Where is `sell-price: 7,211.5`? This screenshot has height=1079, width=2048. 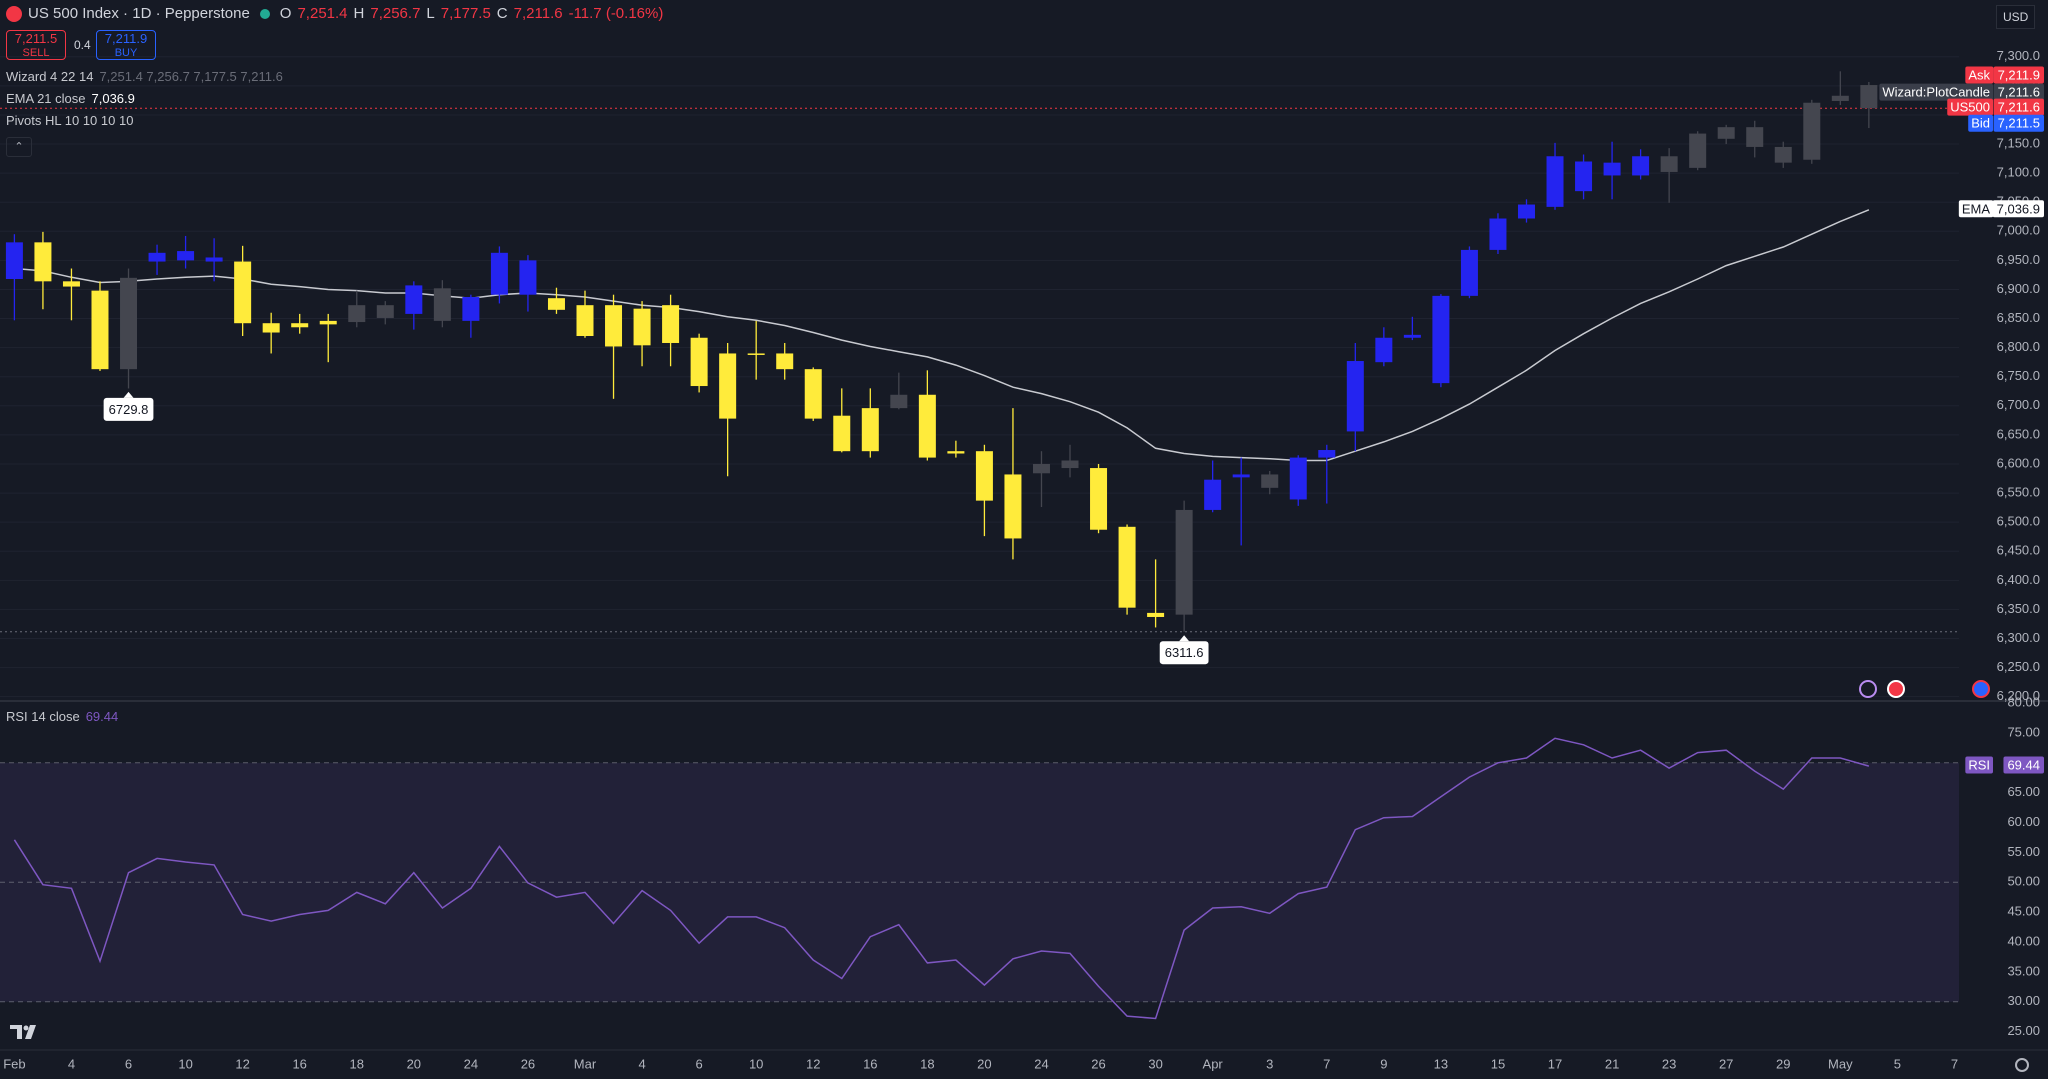
sell-price: 7,211.5 is located at coordinates (36, 38).